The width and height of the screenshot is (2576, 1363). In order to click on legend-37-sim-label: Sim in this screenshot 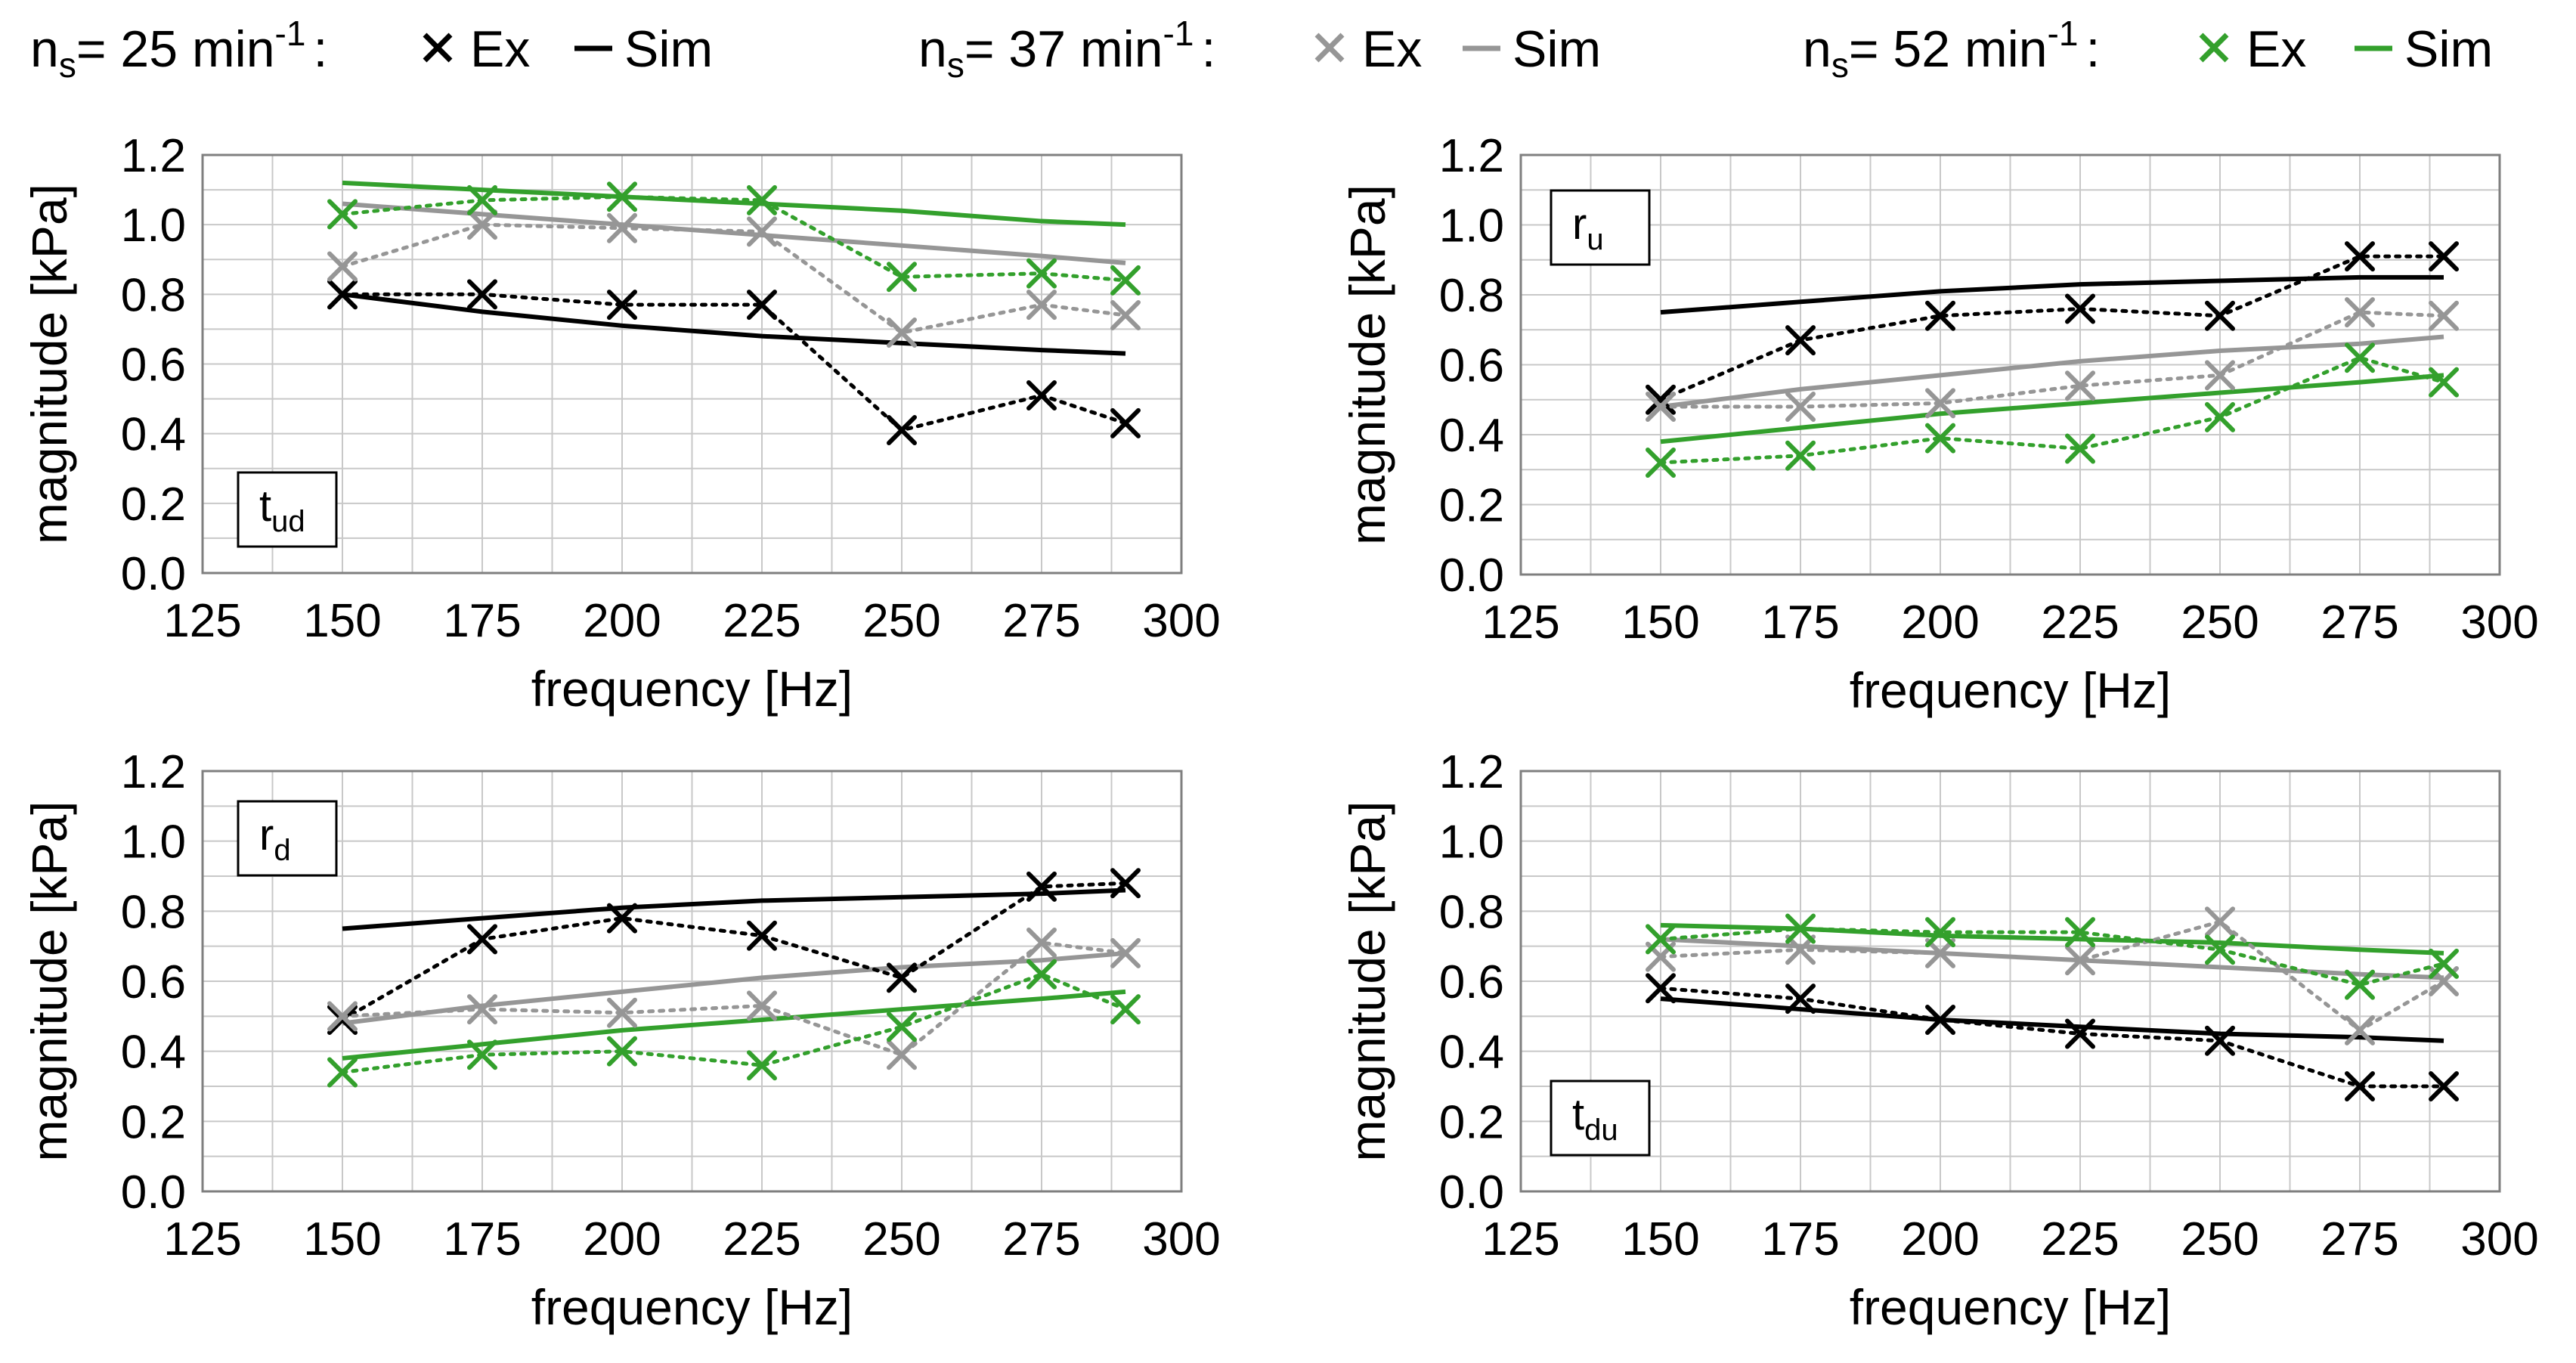, I will do `click(1556, 49)`.